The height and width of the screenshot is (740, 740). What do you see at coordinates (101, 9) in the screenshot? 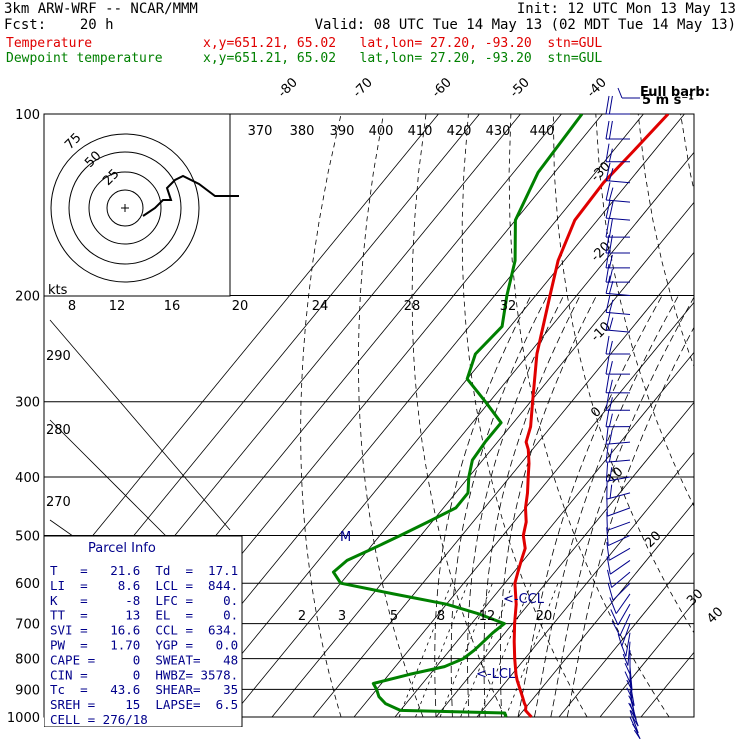
I see `model-title: 3km ARW-WRF -- NCAR/MMM` at bounding box center [101, 9].